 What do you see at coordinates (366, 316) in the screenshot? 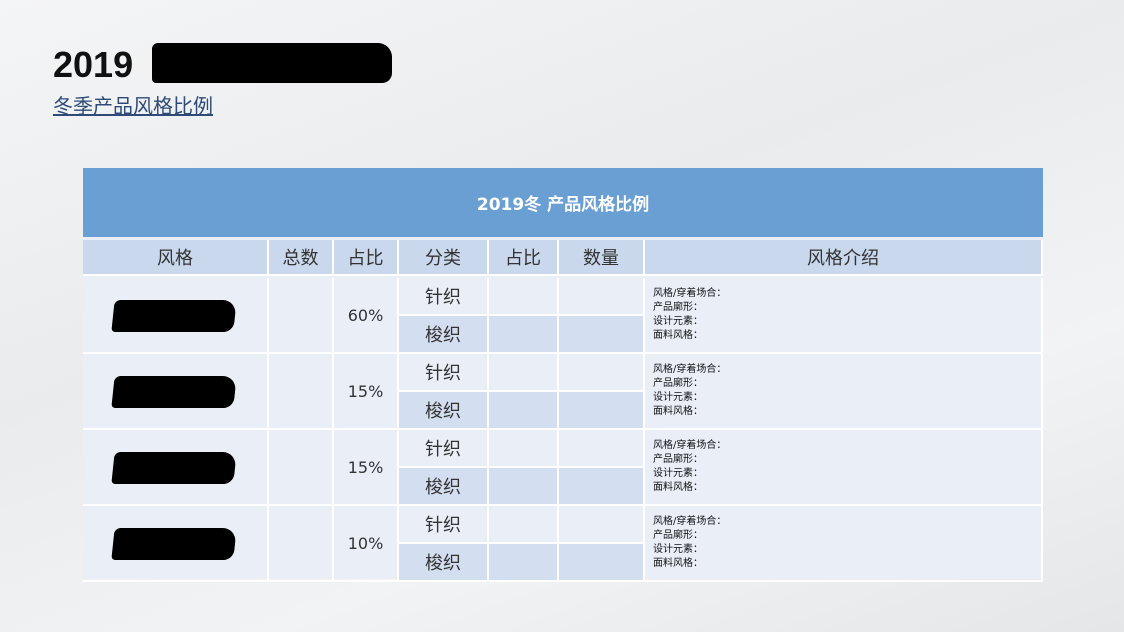
I see `share-cell: 60%` at bounding box center [366, 316].